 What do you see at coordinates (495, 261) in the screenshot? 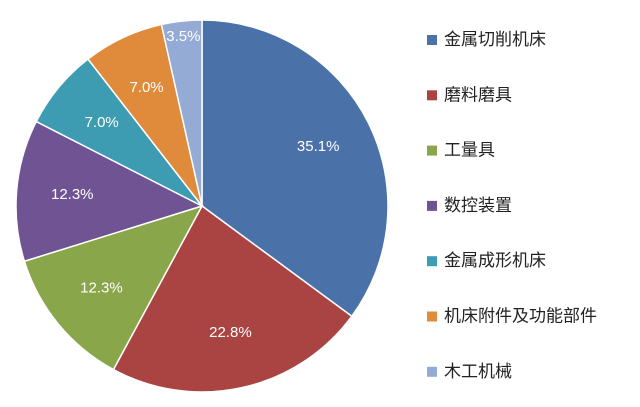
I see `legend-label: 金属成形机床` at bounding box center [495, 261].